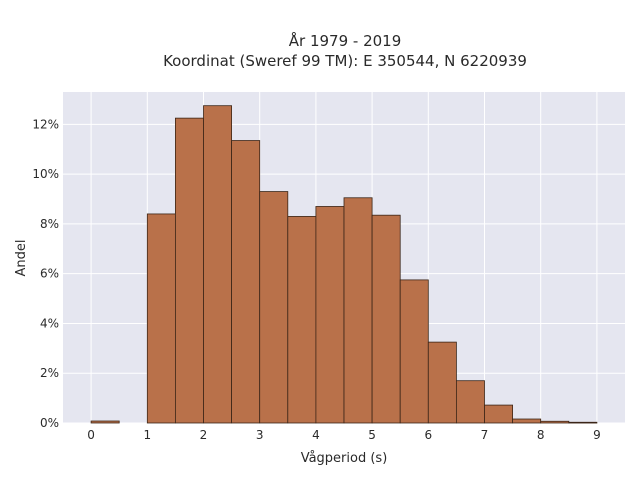  Describe the element at coordinates (49, 274) in the screenshot. I see `y-tick-label: 6%` at that location.